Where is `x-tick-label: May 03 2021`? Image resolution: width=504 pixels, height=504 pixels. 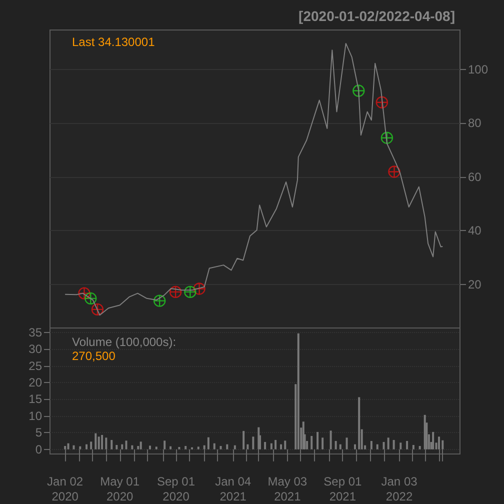 x-tick-label: May 03 2021 is located at coordinates (288, 489).